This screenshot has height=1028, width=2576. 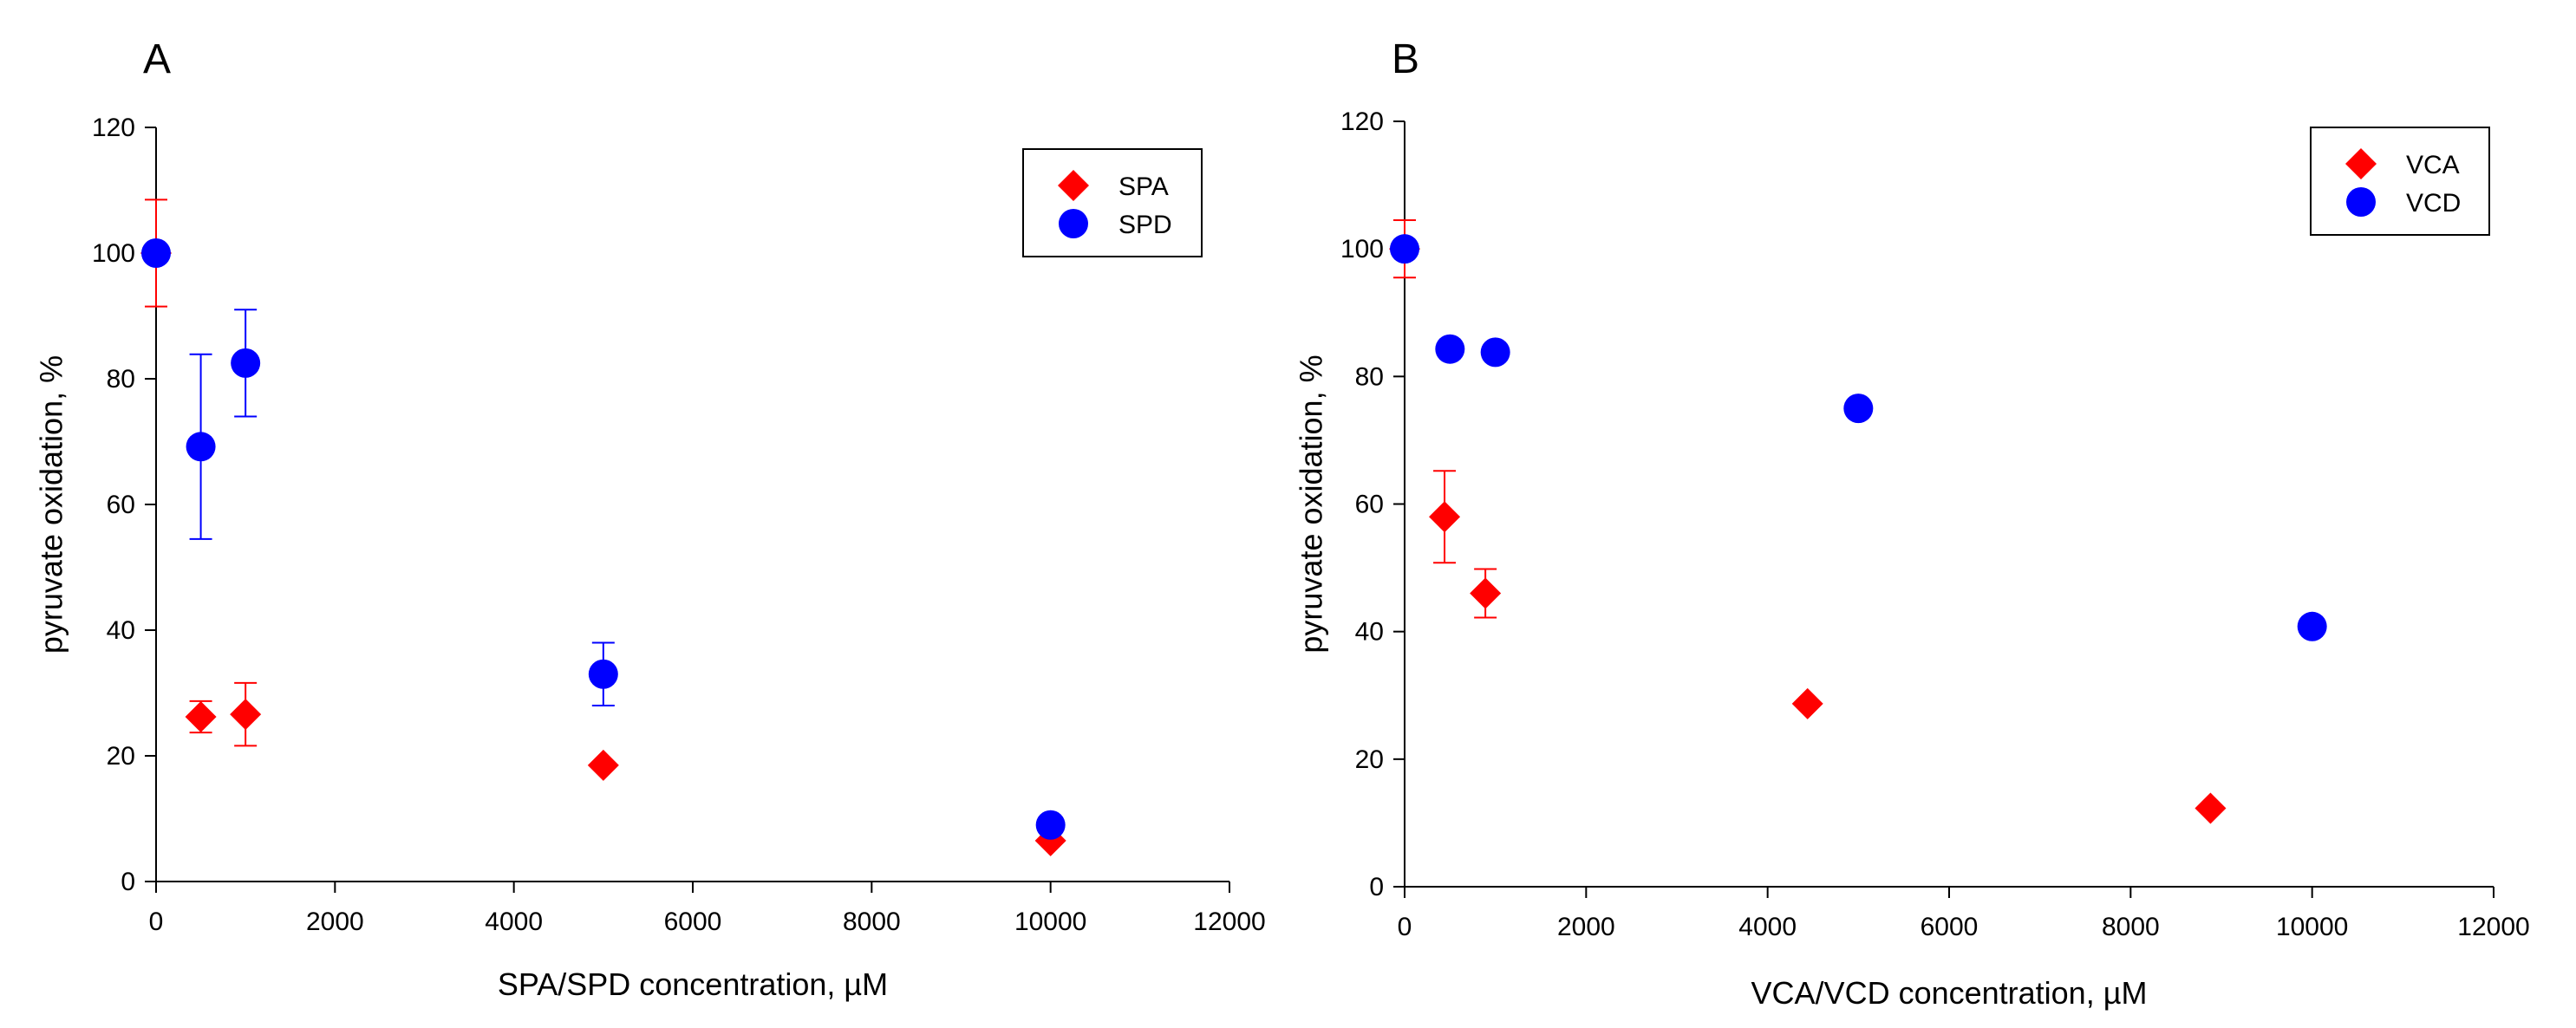 I want to click on legend-marker-vca, so click(x=2361, y=163).